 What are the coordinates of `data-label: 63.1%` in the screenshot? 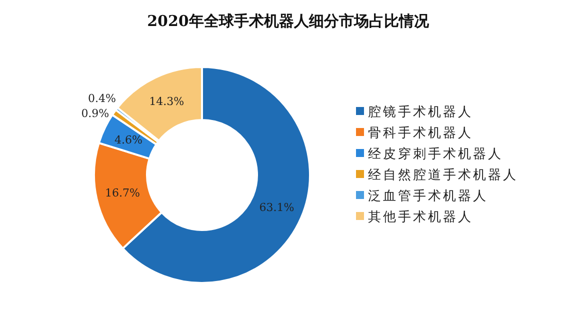 It's located at (276, 207).